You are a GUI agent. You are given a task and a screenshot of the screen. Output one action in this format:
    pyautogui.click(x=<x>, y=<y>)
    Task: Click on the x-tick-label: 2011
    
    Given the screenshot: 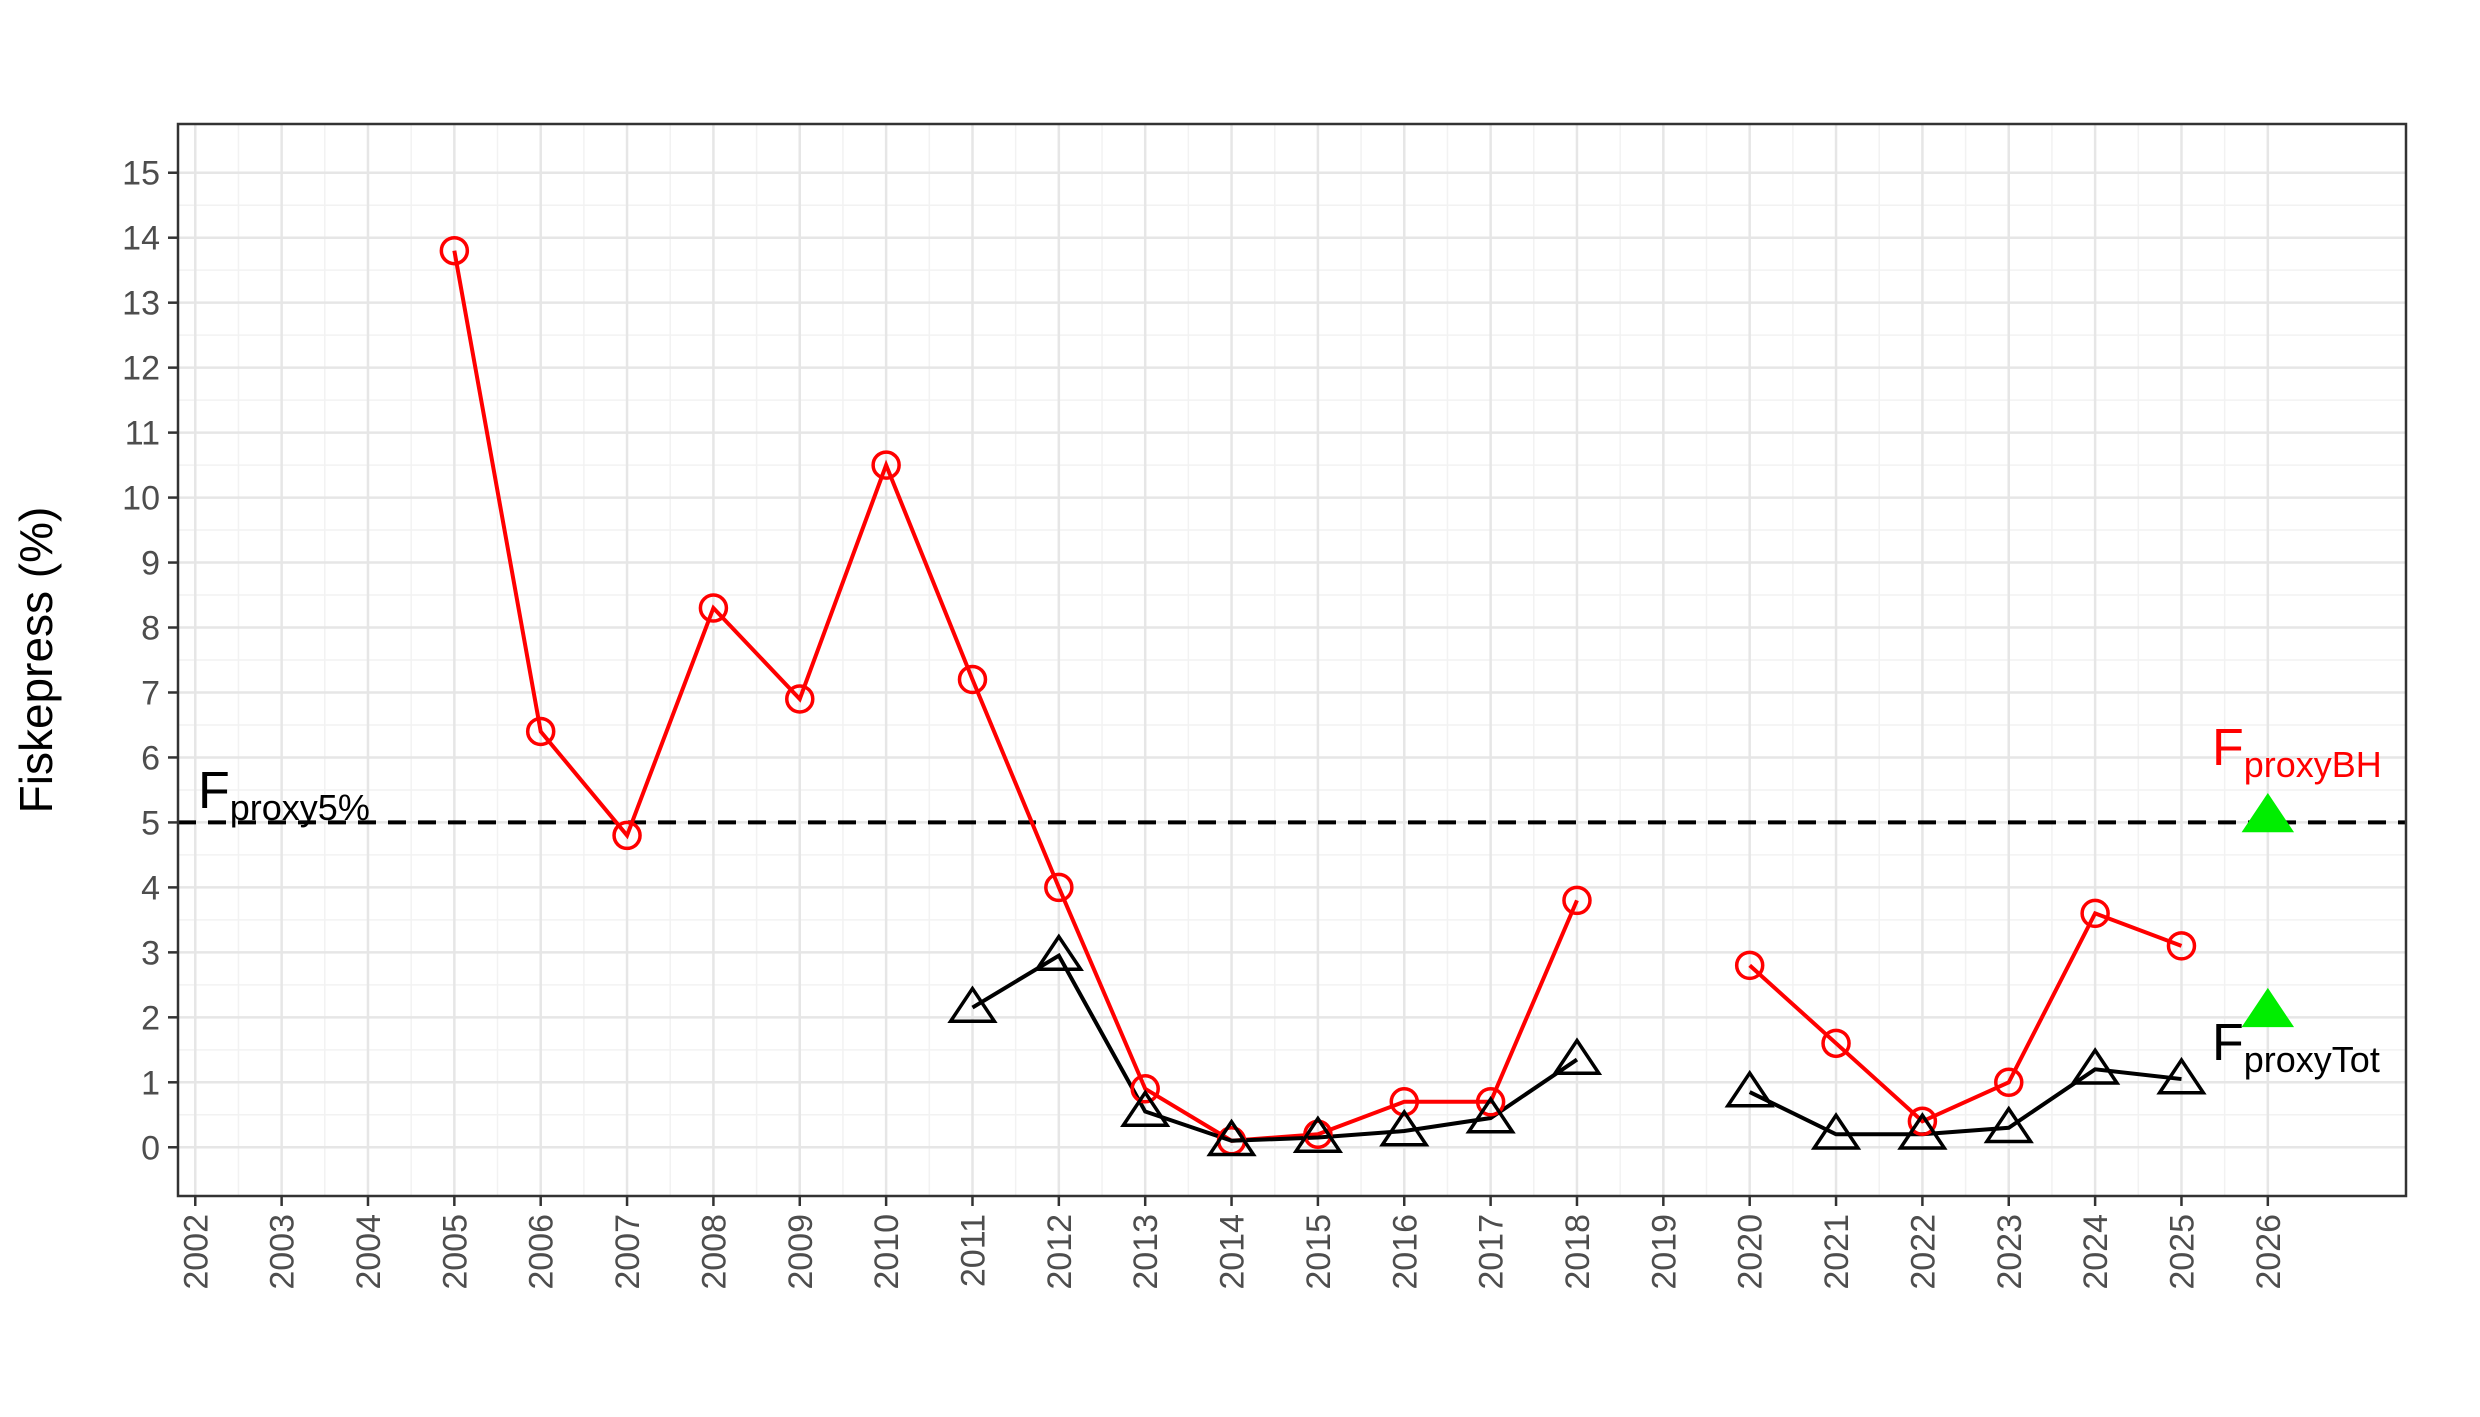 What is the action you would take?
    pyautogui.click(x=973, y=1250)
    